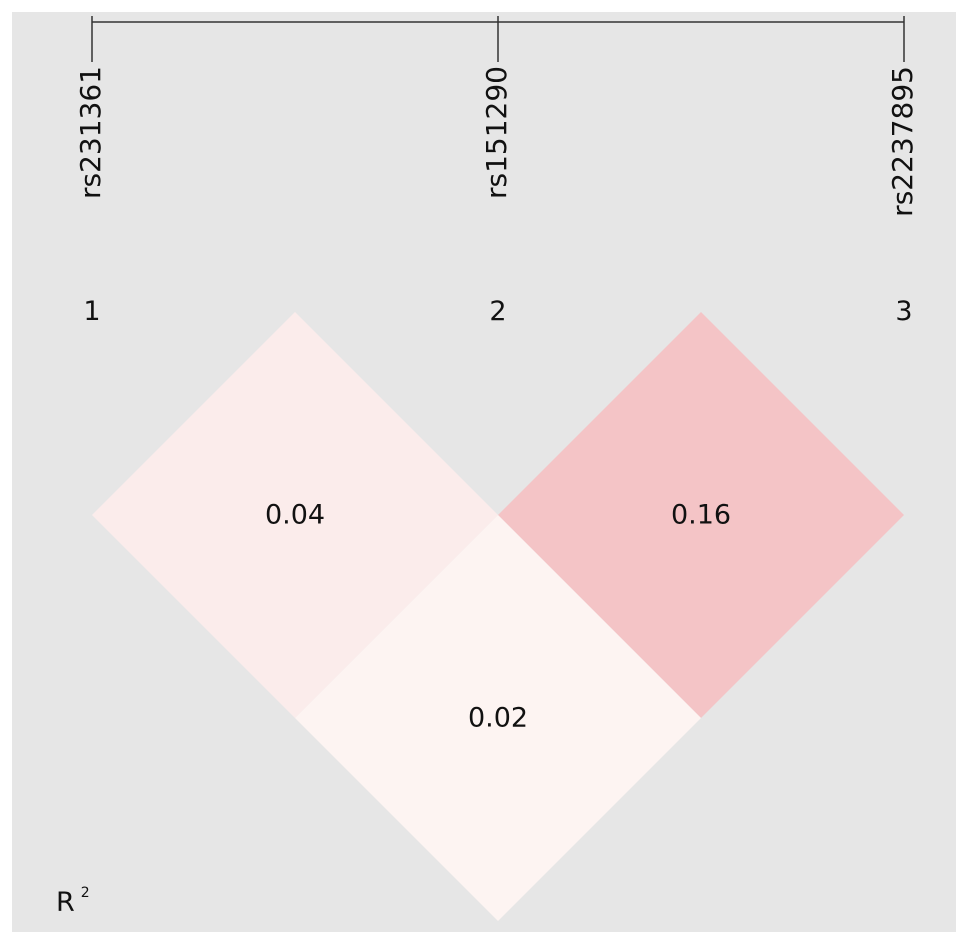 The height and width of the screenshot is (949, 969). Describe the element at coordinates (903, 311) in the screenshot. I see `marker-index: 3` at that location.